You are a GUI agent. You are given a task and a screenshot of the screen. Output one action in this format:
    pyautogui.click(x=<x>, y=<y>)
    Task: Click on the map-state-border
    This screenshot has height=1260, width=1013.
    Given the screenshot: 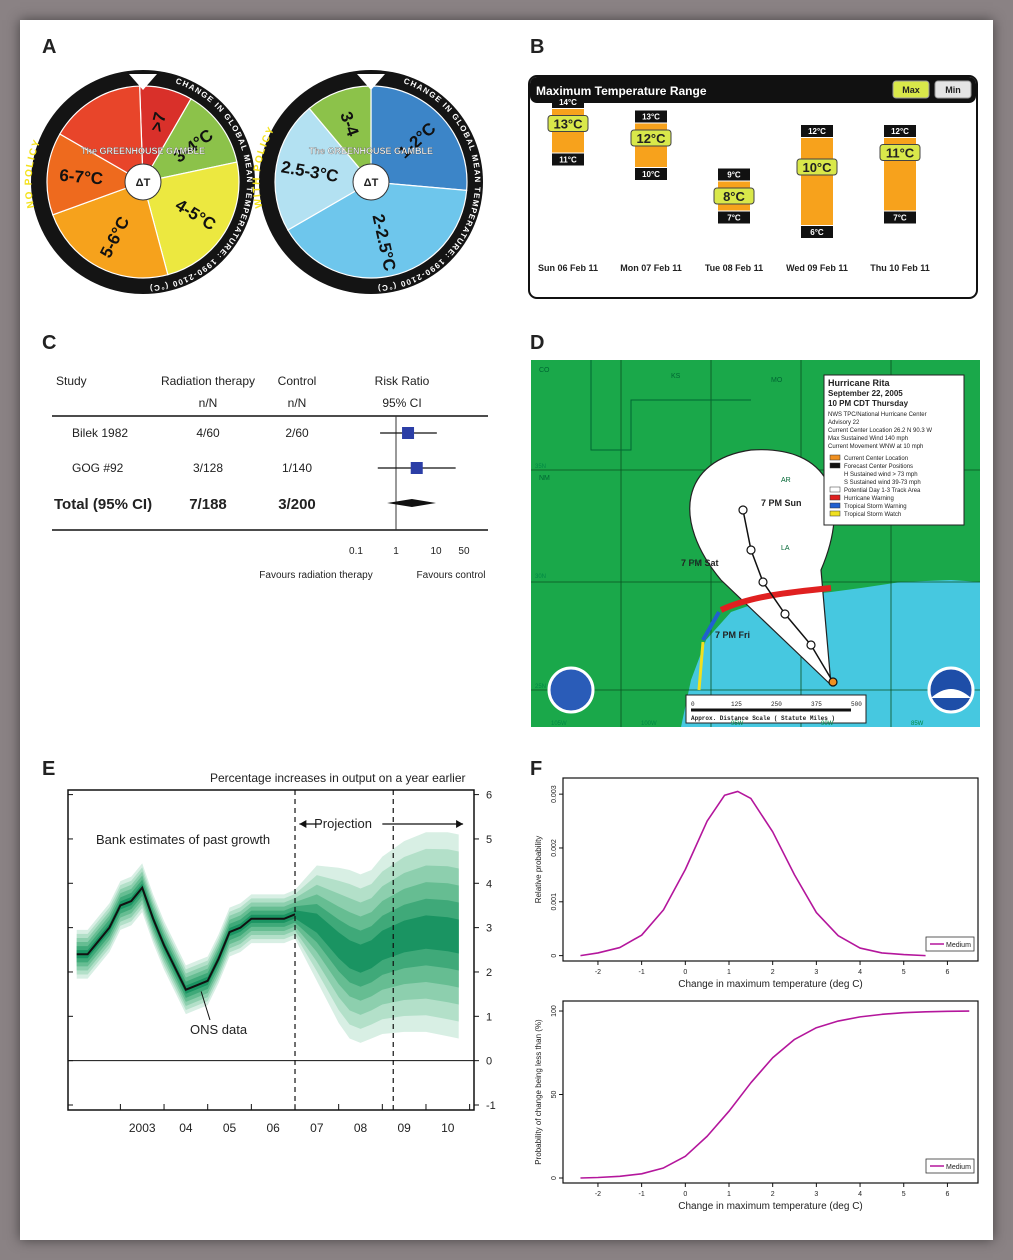 What is the action you would take?
    pyautogui.click(x=670, y=405)
    